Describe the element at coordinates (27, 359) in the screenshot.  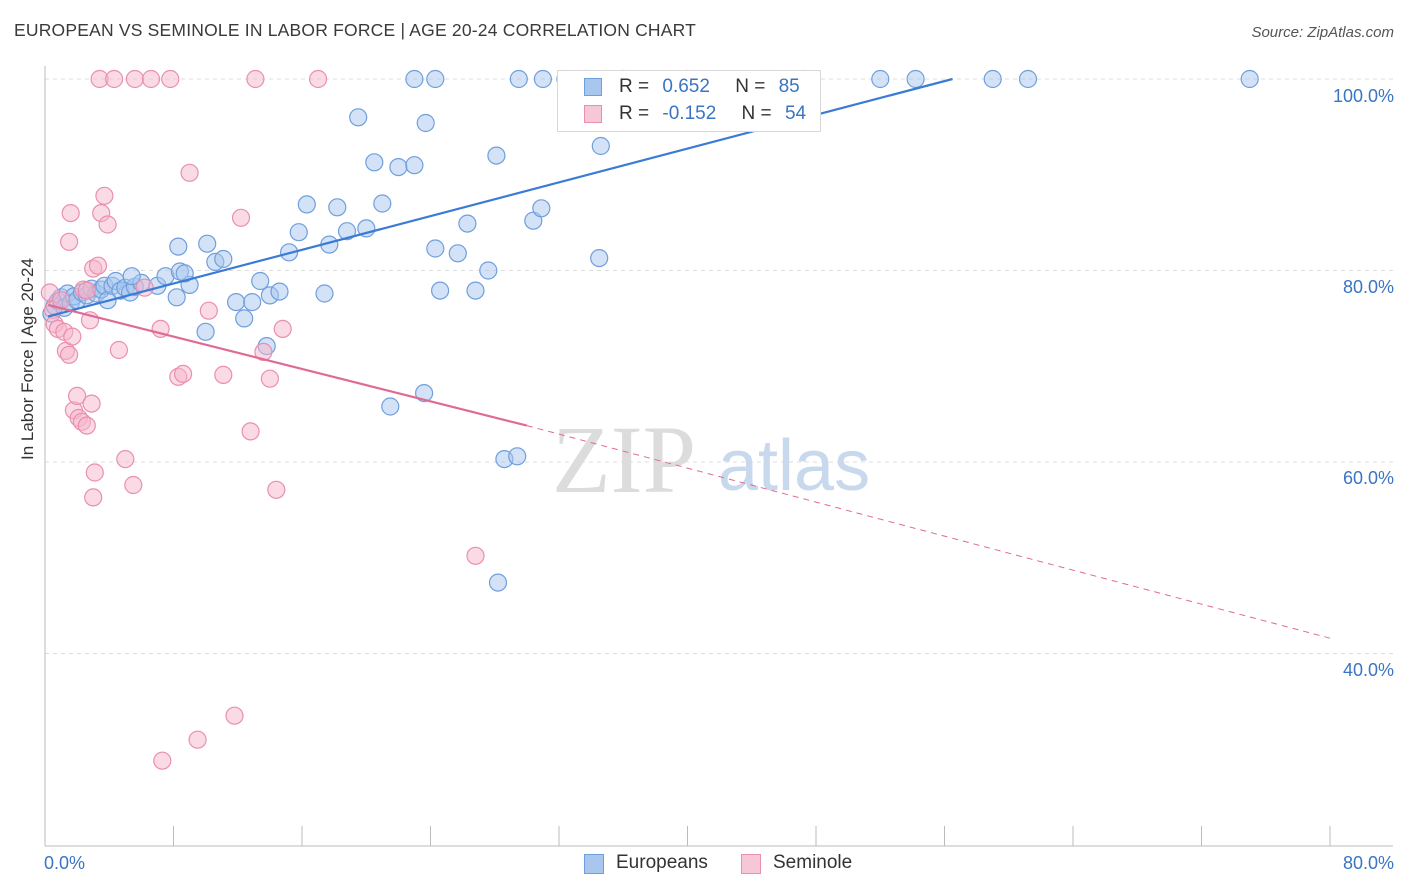
I see `y-axis-label: In Labor Force | Age 20-24` at that location.